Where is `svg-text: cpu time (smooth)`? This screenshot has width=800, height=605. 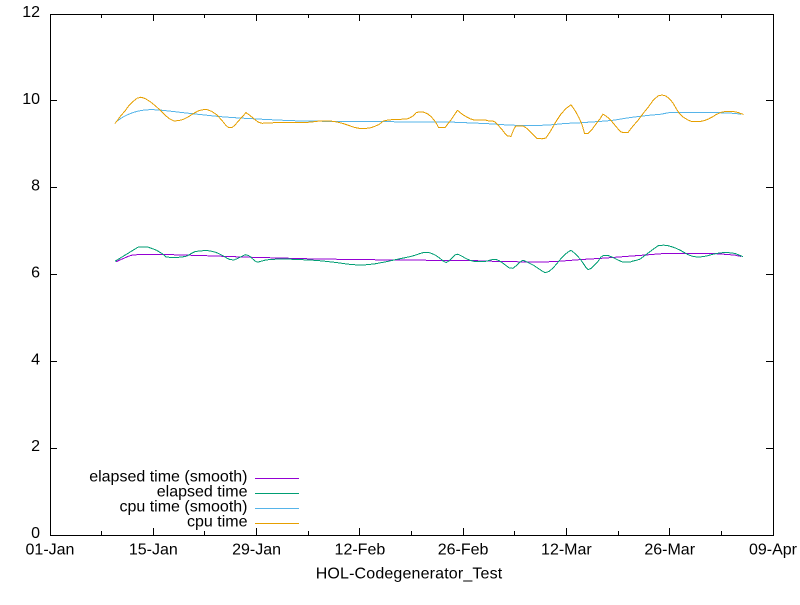
svg-text: cpu time (smooth) is located at coordinates (183, 507).